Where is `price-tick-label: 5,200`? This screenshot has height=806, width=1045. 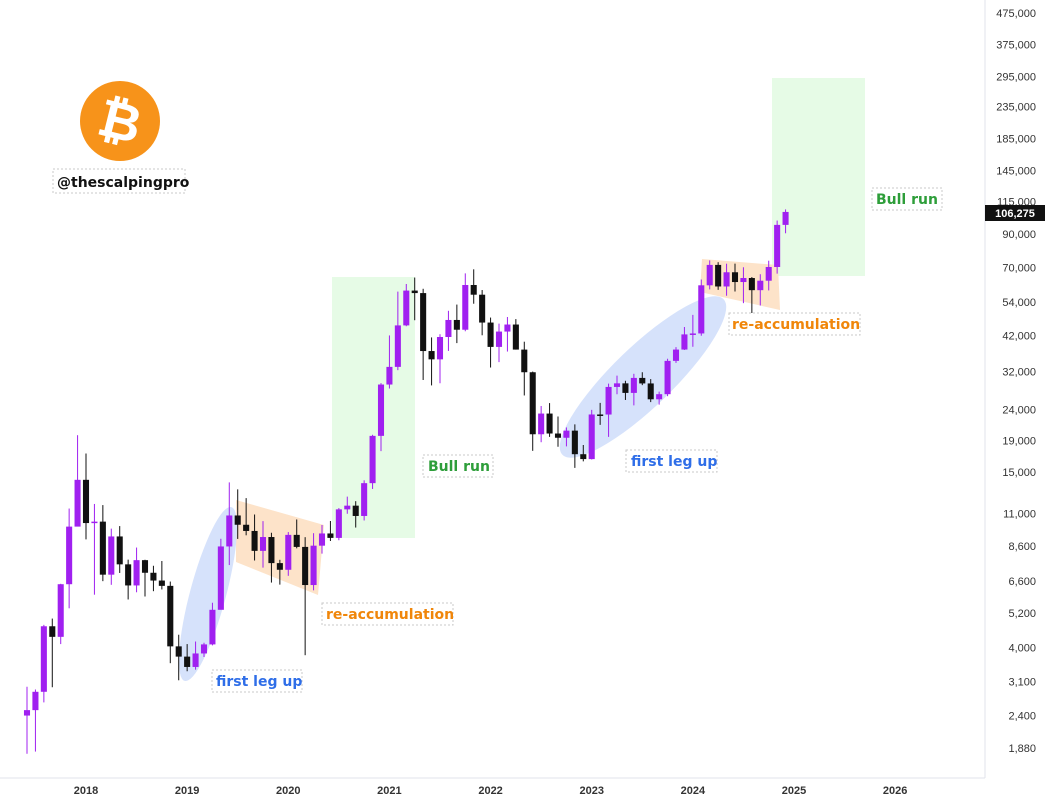 price-tick-label: 5,200 is located at coordinates (1022, 614).